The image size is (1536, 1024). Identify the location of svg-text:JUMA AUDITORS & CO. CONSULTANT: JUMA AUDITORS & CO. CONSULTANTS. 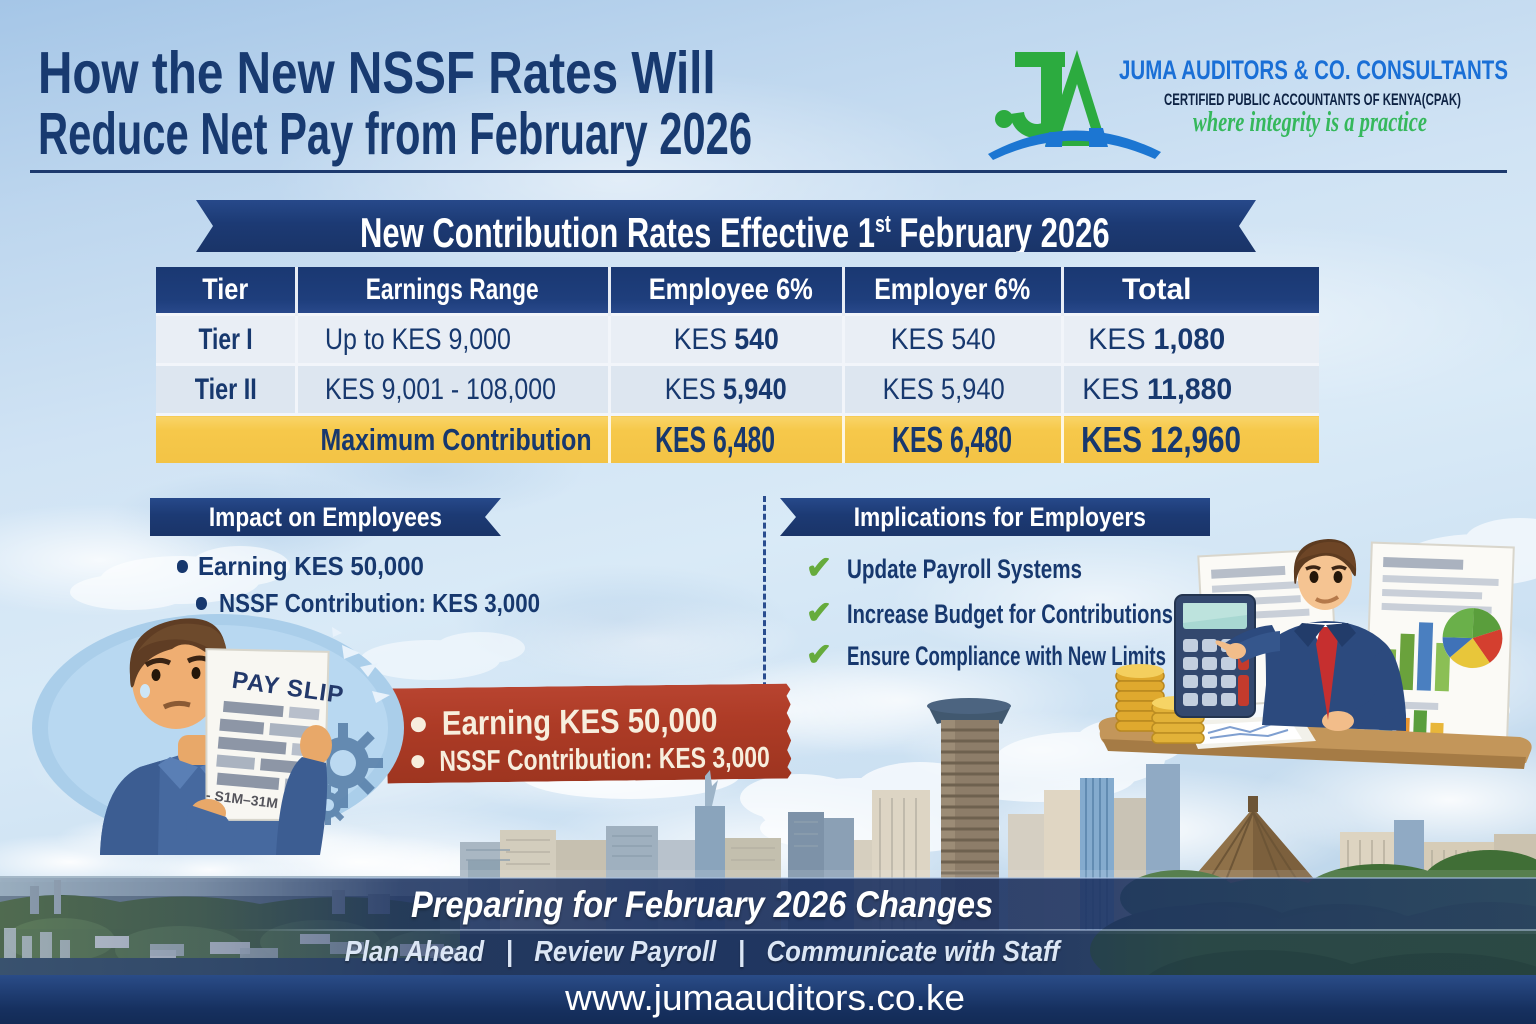
(1313, 70).